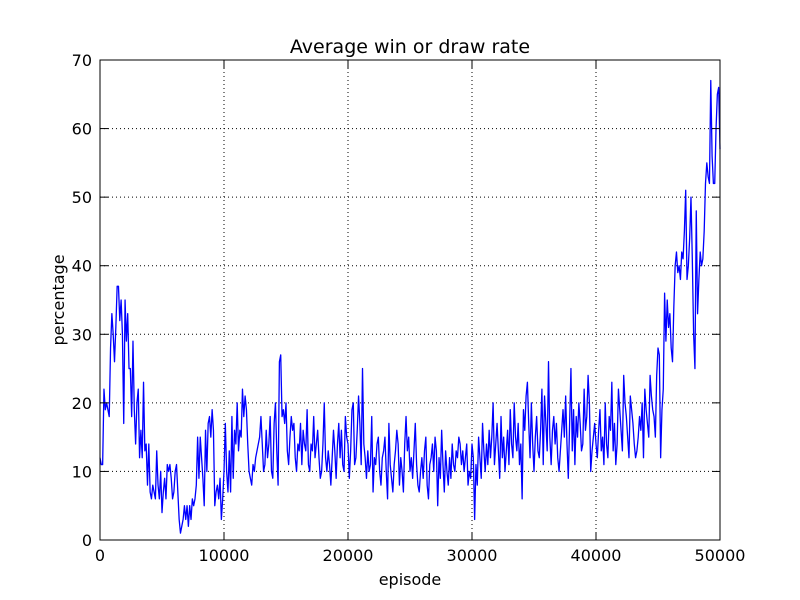  Describe the element at coordinates (224, 555) in the screenshot. I see `x-tick-label: 10000` at that location.